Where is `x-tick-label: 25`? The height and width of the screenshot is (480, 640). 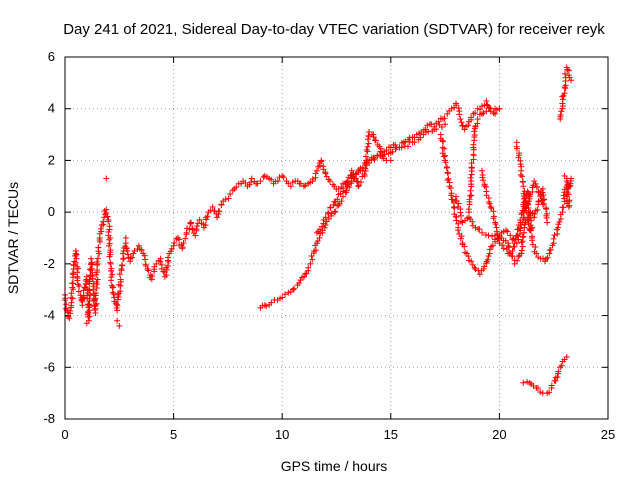 x-tick-label: 25 is located at coordinates (608, 434).